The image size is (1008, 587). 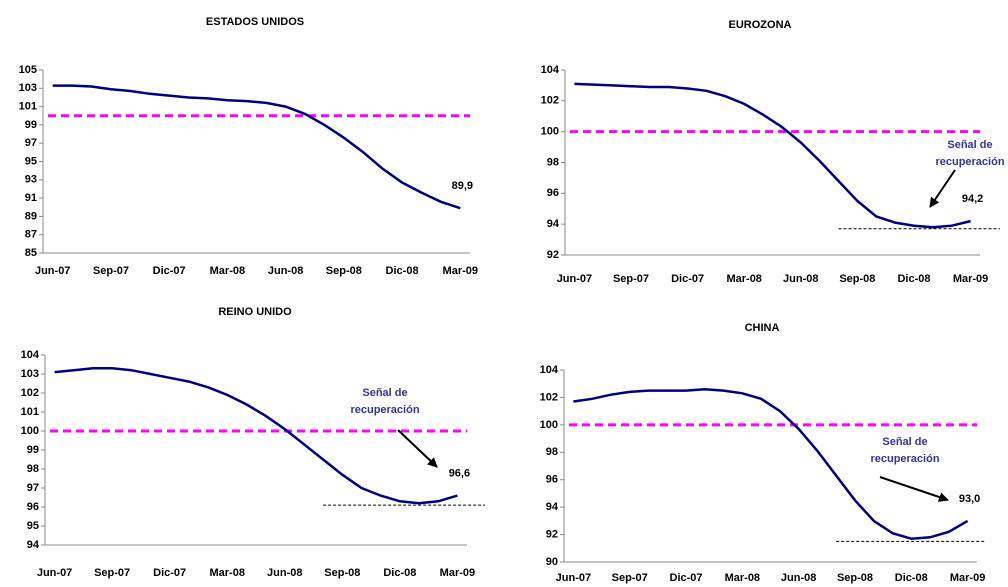 What do you see at coordinates (762, 328) in the screenshot?
I see `chart-title: CHINA` at bounding box center [762, 328].